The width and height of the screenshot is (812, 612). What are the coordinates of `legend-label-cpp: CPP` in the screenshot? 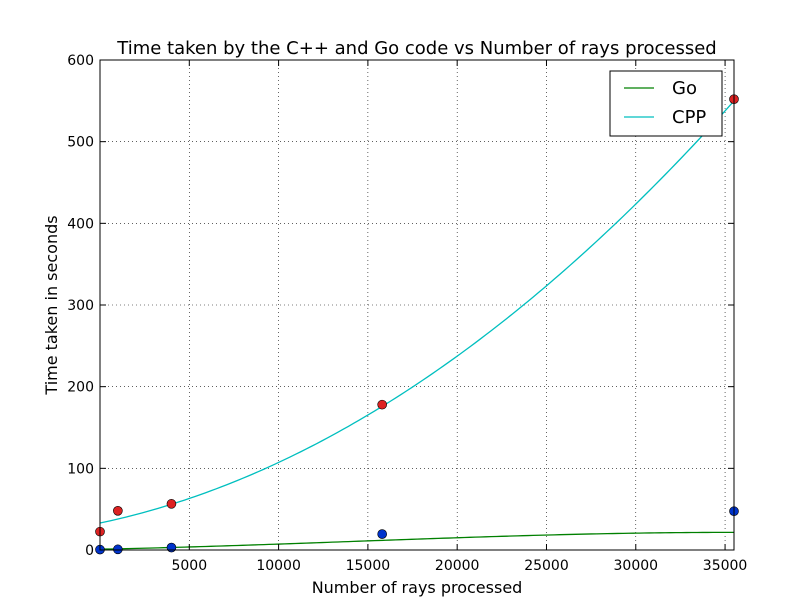 It's located at (689, 117).